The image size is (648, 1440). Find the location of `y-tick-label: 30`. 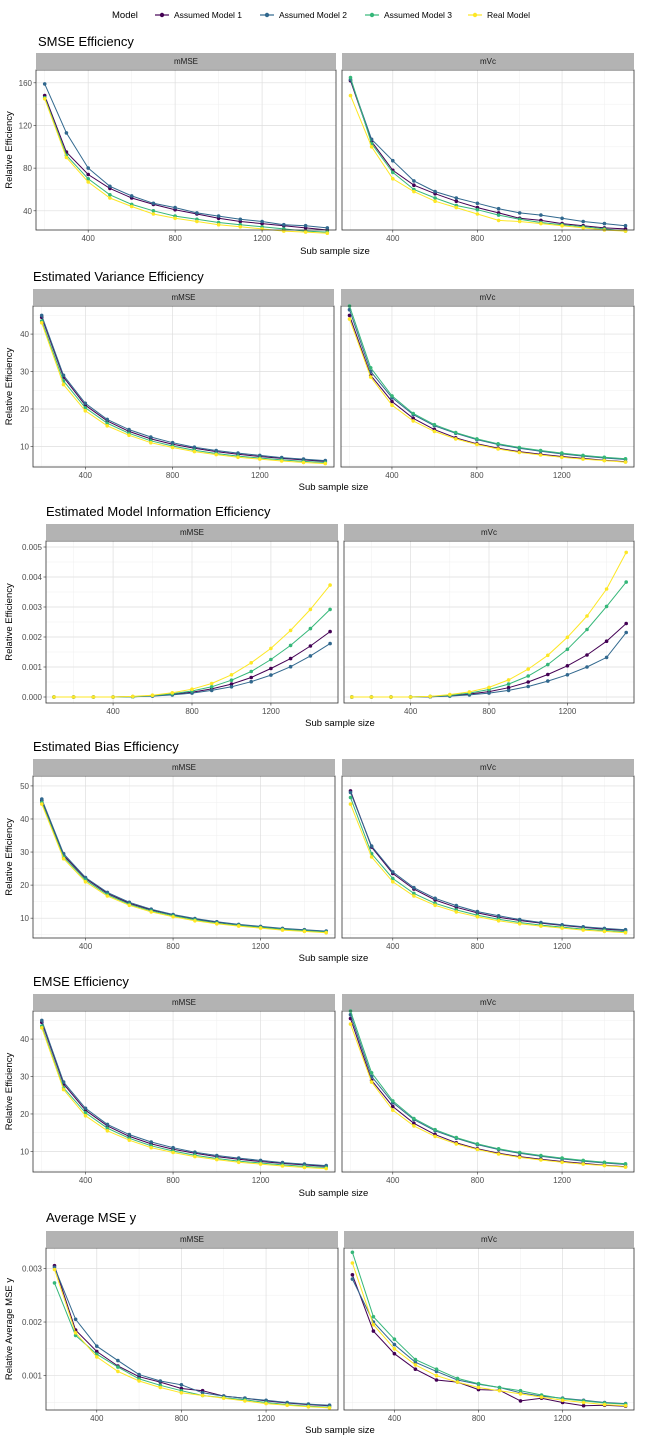

y-tick-label: 30 is located at coordinates (24, 1077).